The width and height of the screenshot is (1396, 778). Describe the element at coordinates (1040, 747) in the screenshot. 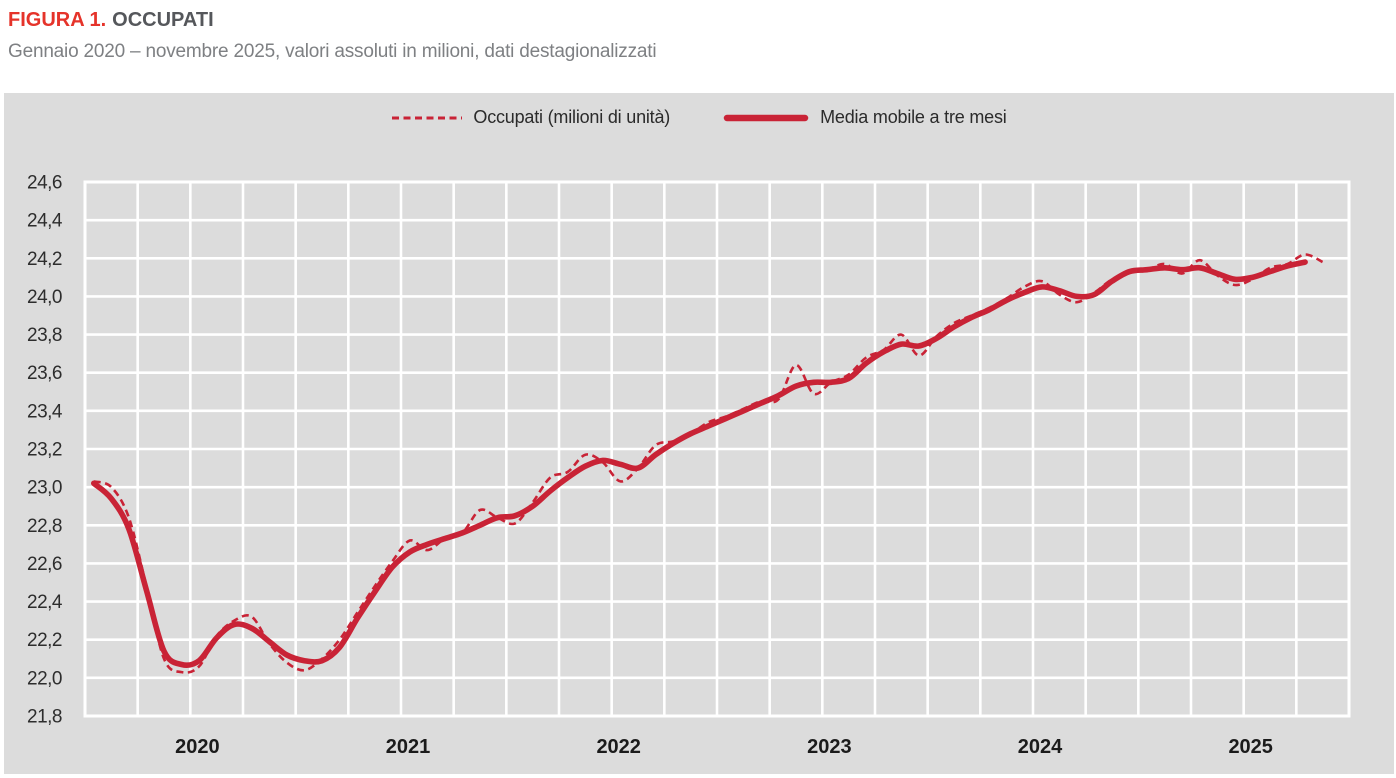

I see `x-axis-year-label: 2024` at that location.